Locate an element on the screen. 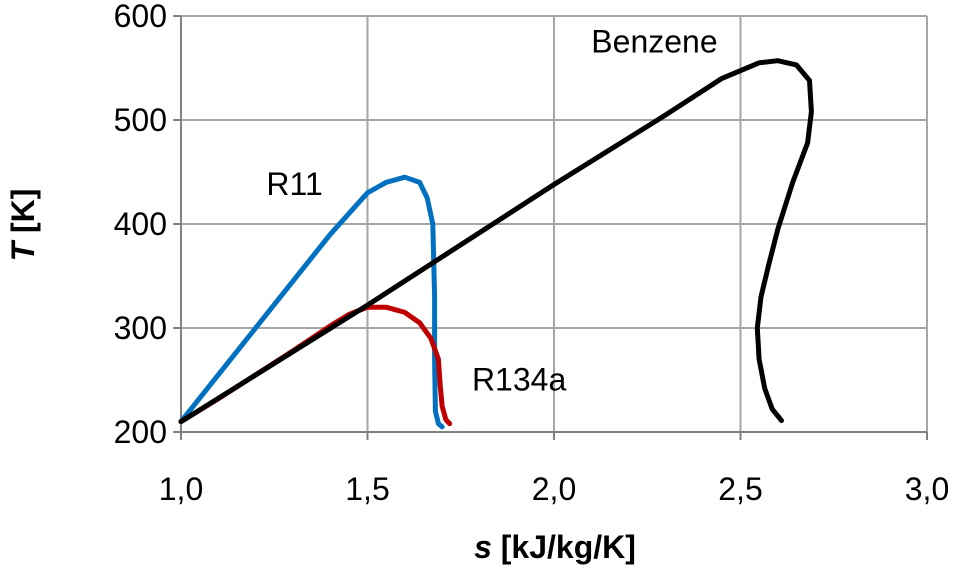 This screenshot has height=568, width=953. series-line-r11 is located at coordinates (311, 302).